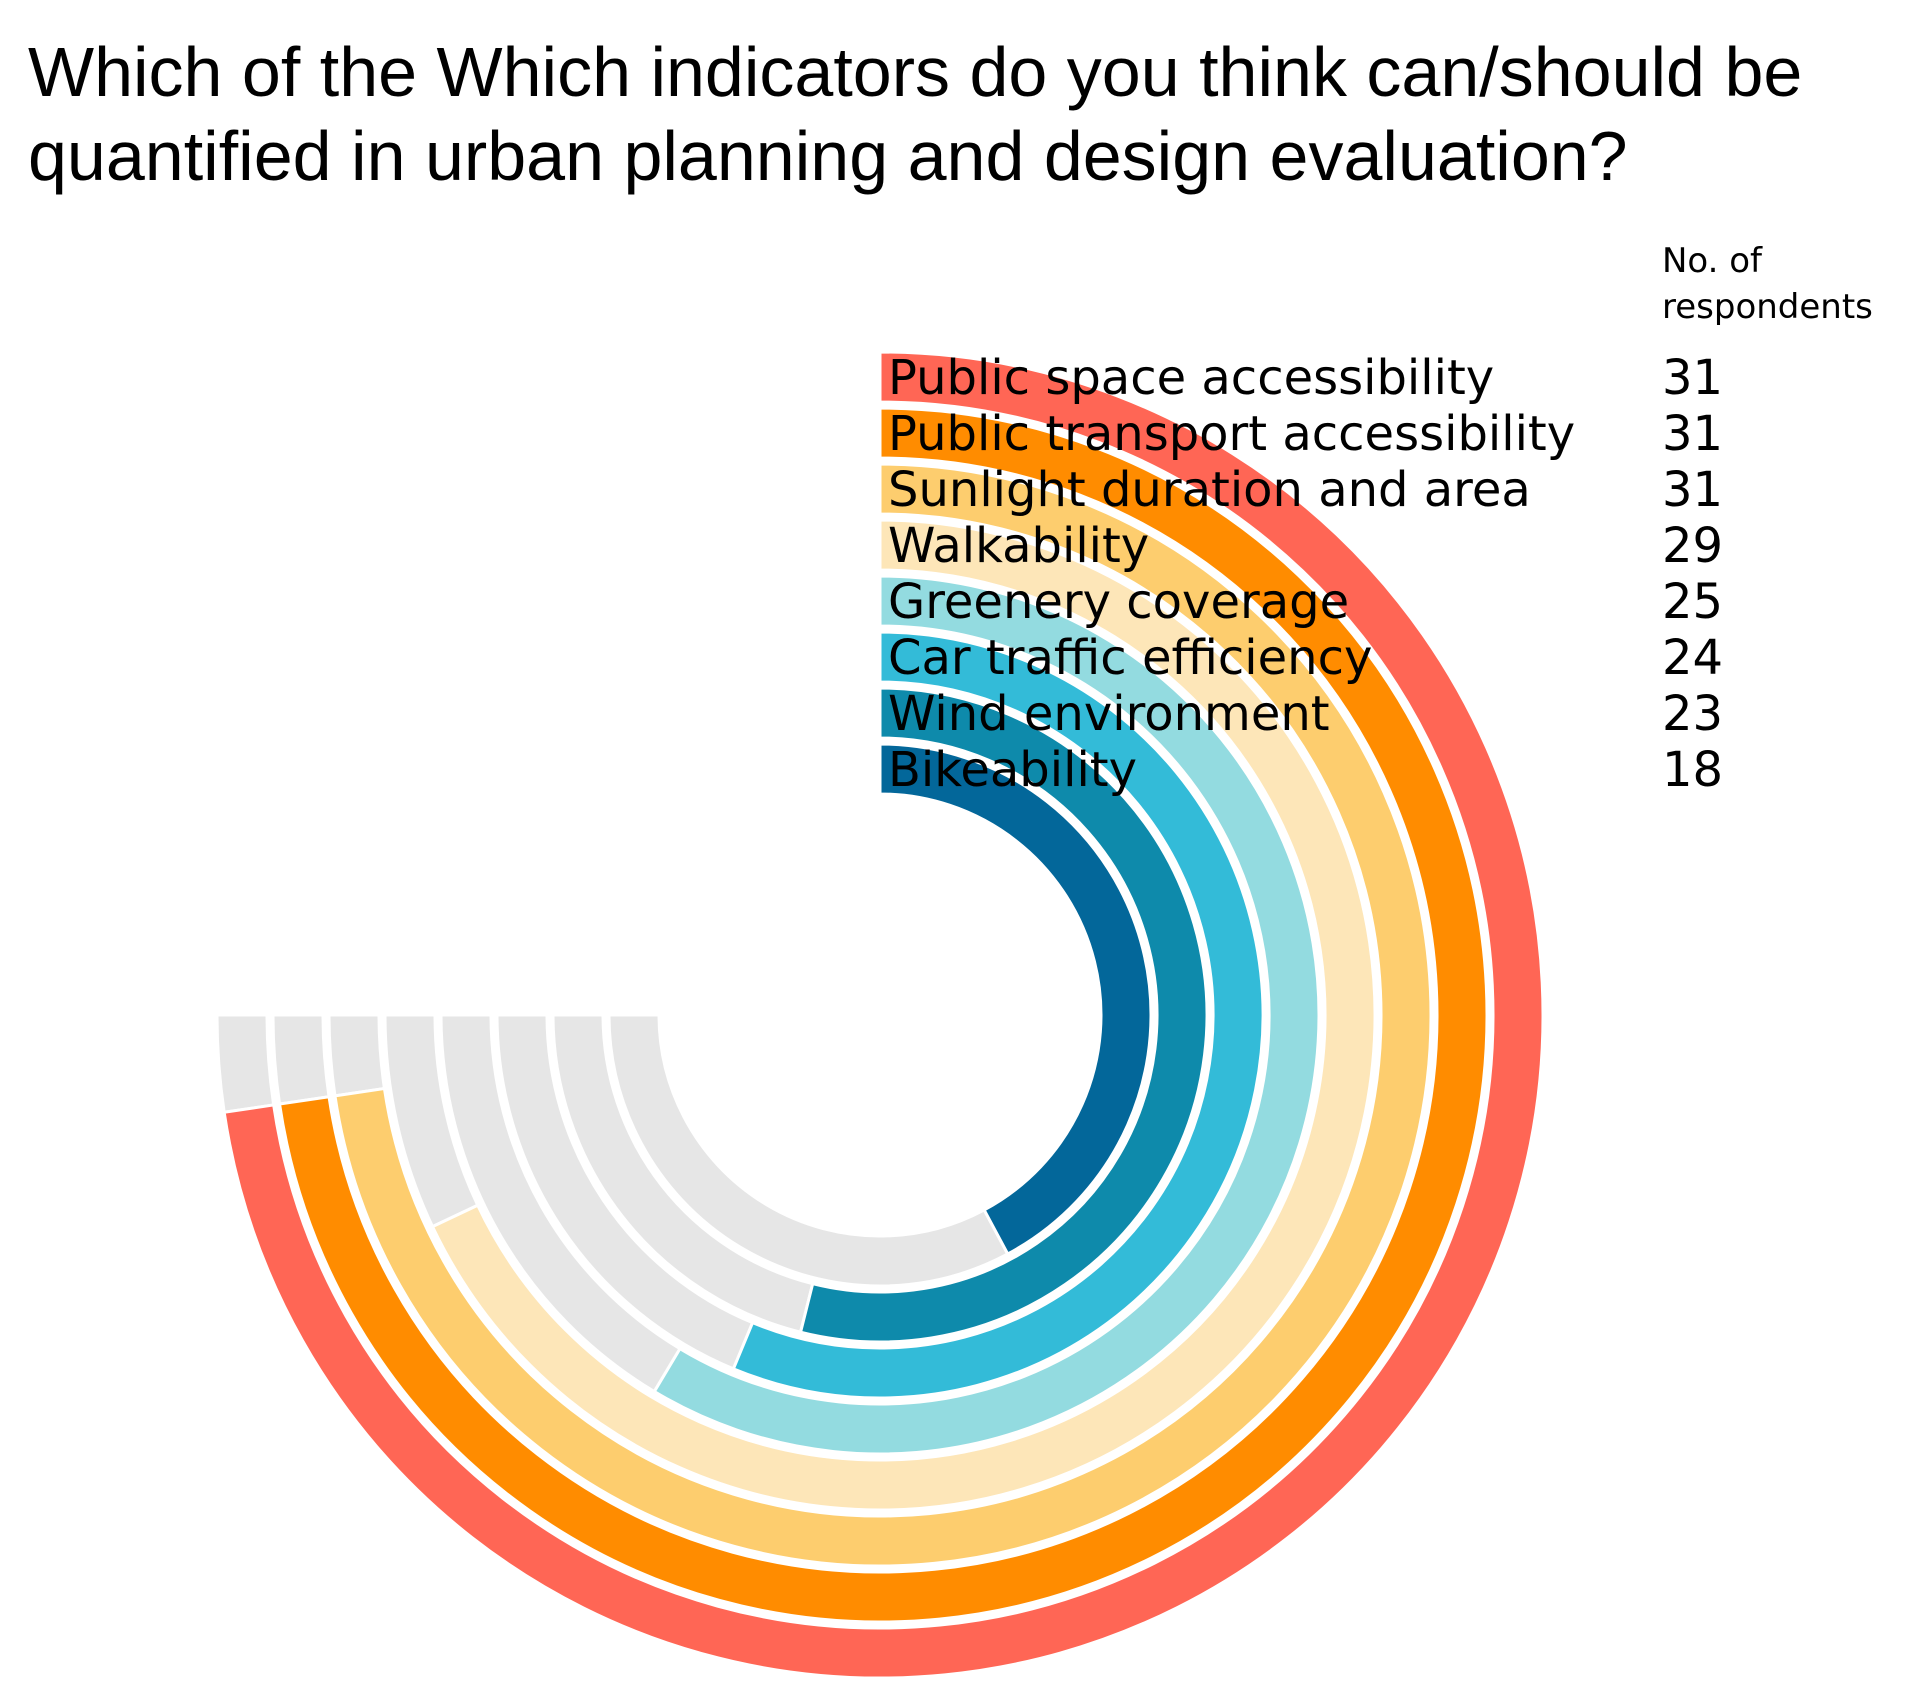  Describe the element at coordinates (1692, 602) in the screenshot. I see `value-greenery-coverage: 25` at that location.